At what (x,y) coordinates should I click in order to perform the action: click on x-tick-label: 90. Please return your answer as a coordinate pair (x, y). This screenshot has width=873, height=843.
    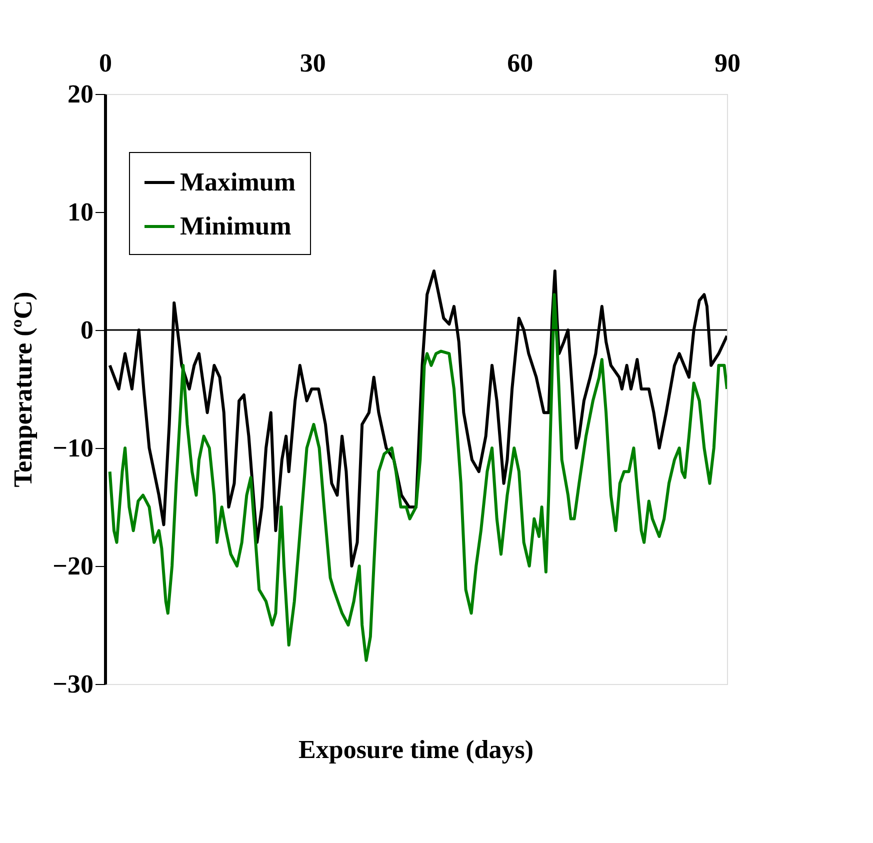
    Looking at the image, I should click on (727, 63).